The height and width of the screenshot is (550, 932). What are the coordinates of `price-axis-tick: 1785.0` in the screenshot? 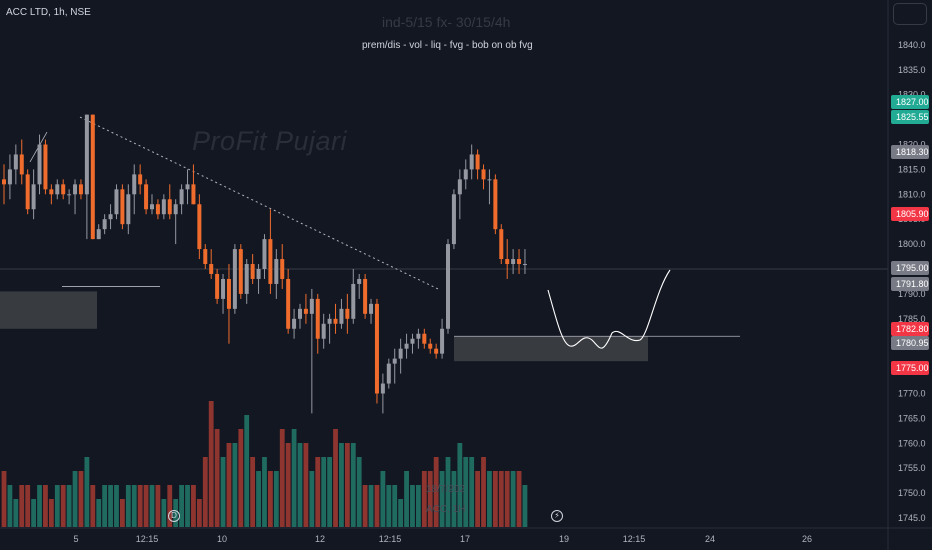 It's located at (912, 319).